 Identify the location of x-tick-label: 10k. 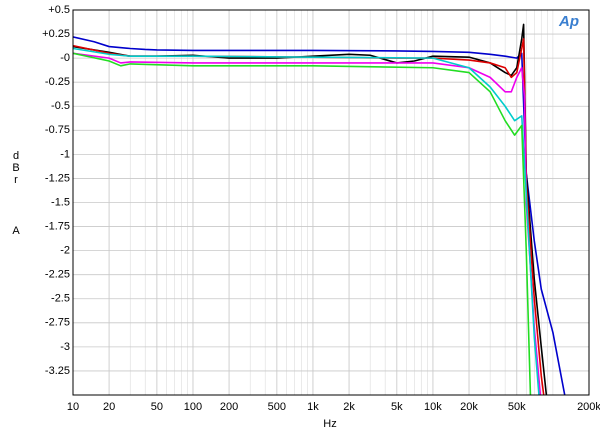
(433, 407).